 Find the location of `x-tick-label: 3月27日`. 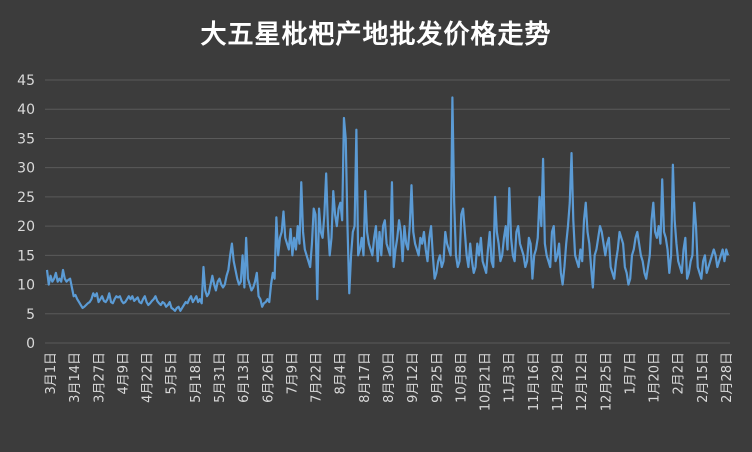

x-tick-label: 3月27日 is located at coordinates (99, 377).